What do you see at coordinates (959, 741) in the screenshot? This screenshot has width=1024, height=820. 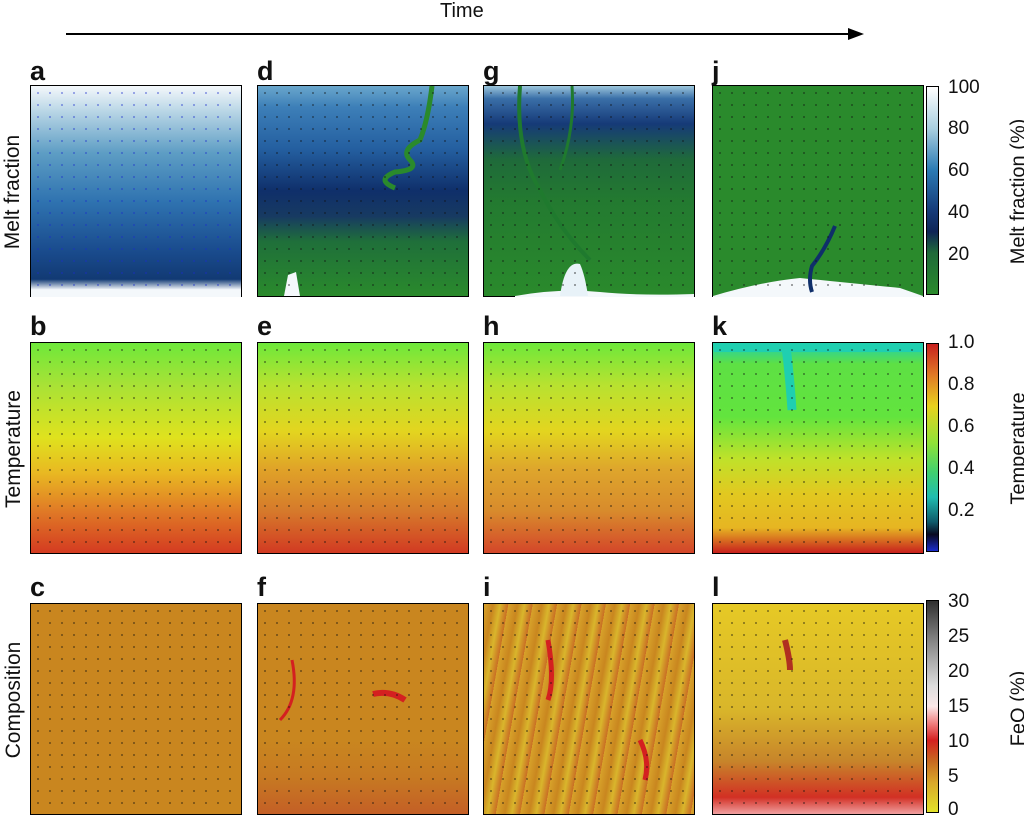 I see `cbar-feo-tick-10: 10` at bounding box center [959, 741].